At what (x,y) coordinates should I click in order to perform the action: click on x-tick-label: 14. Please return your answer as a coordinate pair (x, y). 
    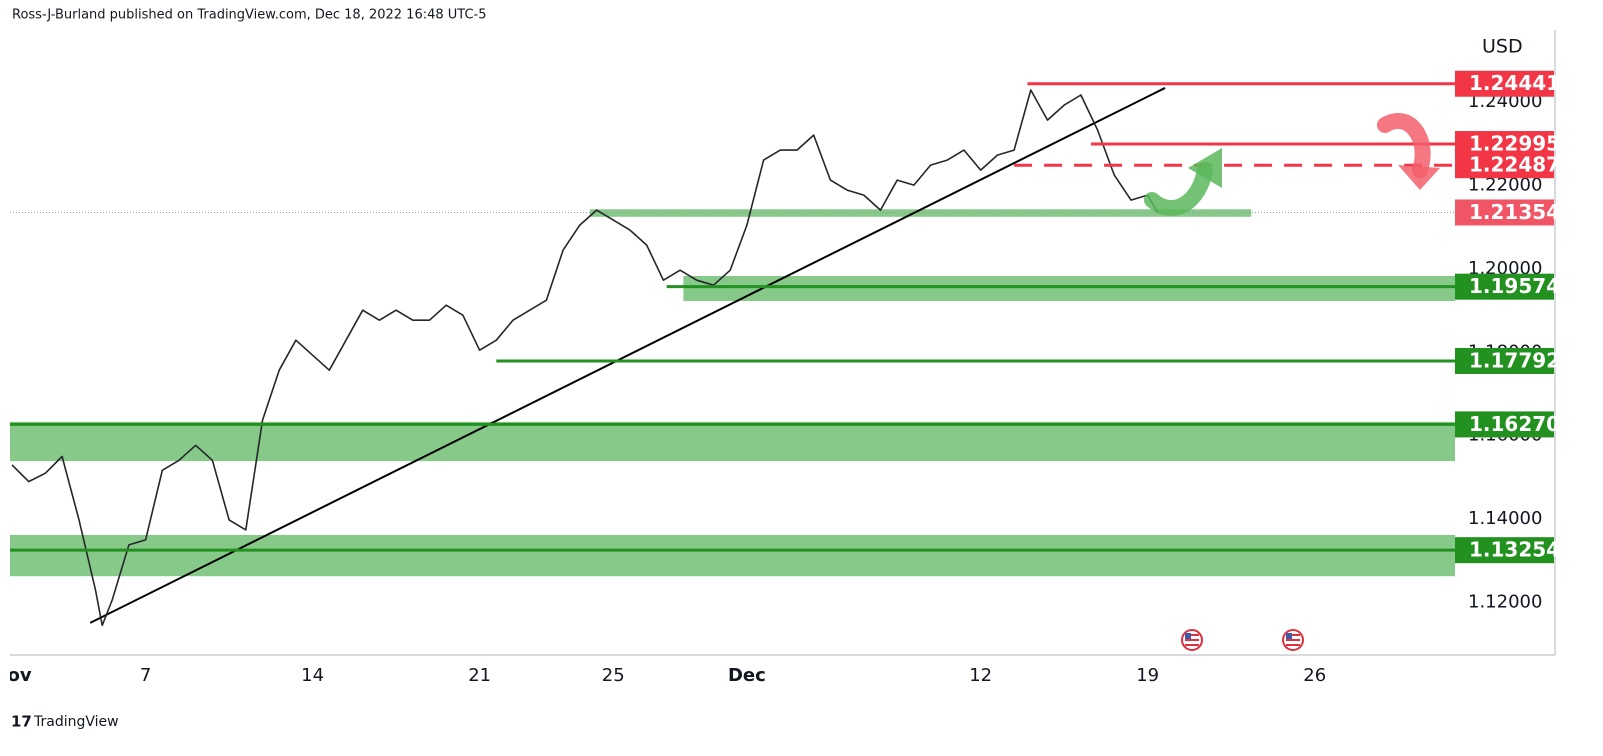
    Looking at the image, I should click on (312, 675).